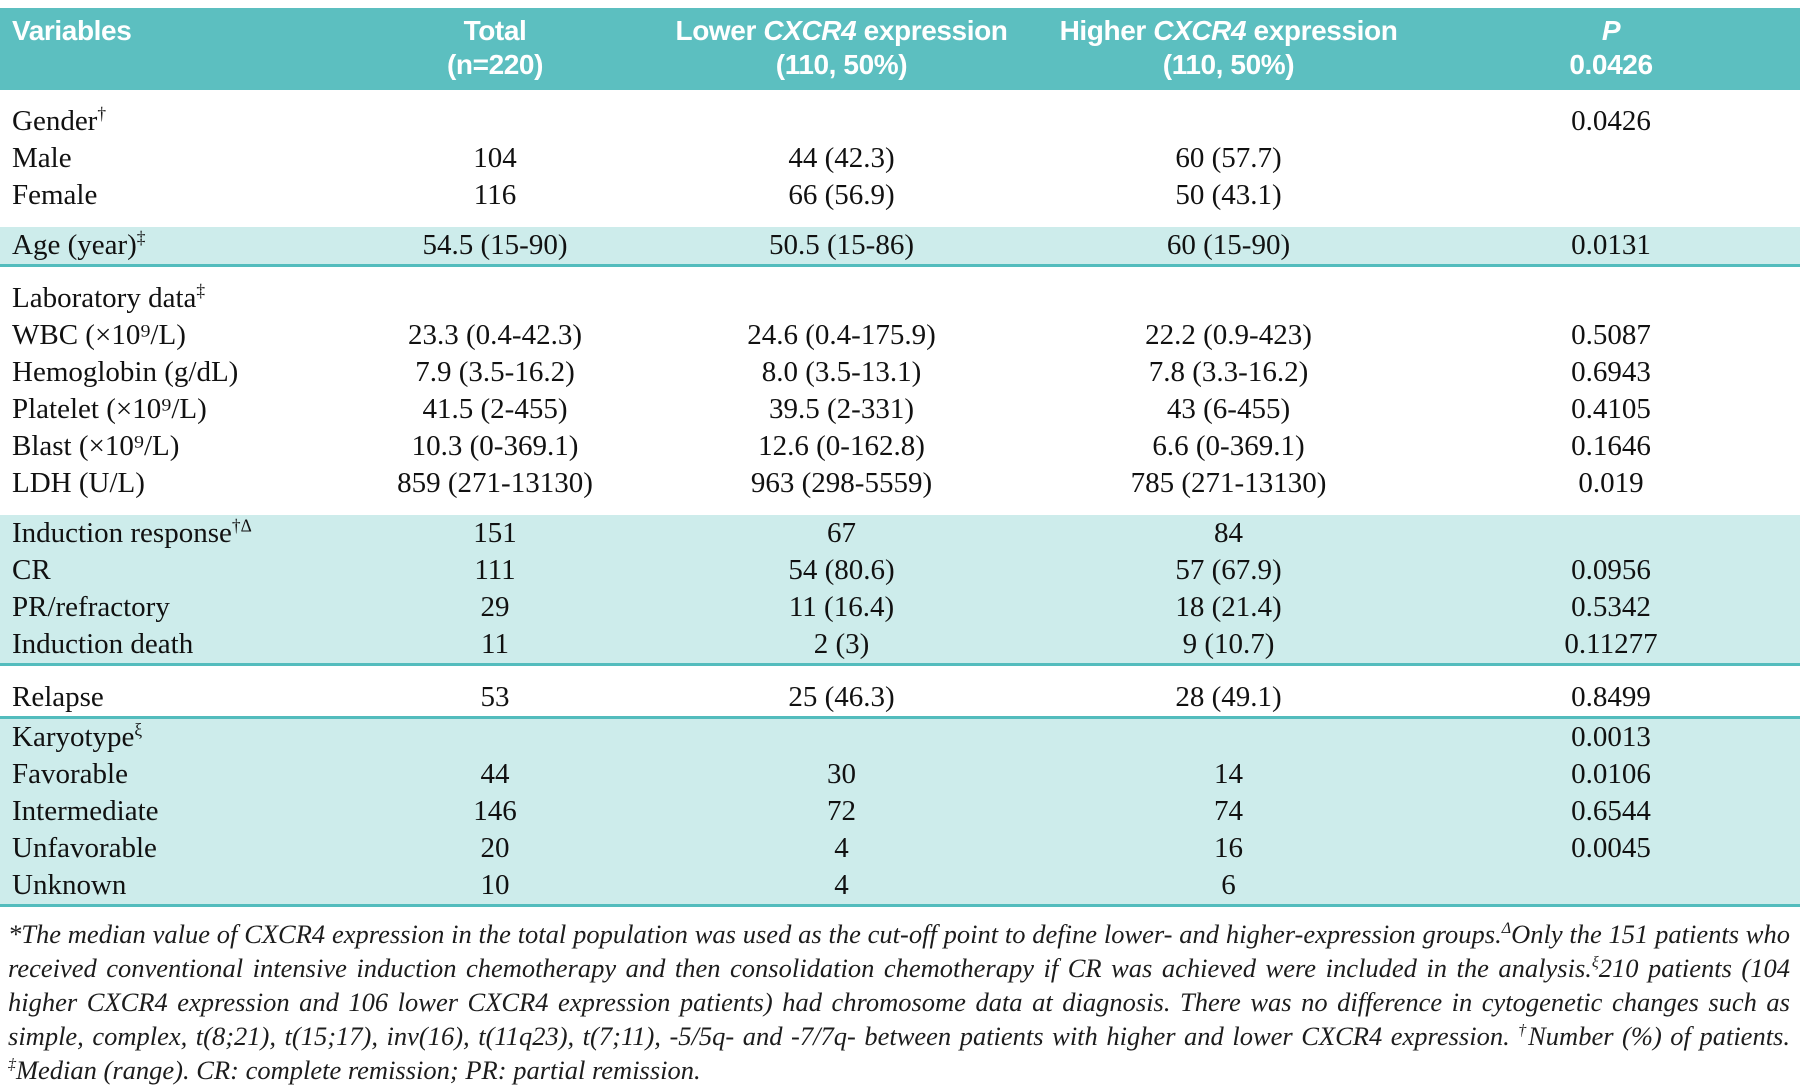 Image resolution: width=1800 pixels, height=1087 pixels. Describe the element at coordinates (171, 848) in the screenshot. I see `variable-cell: Unfavorable` at that location.